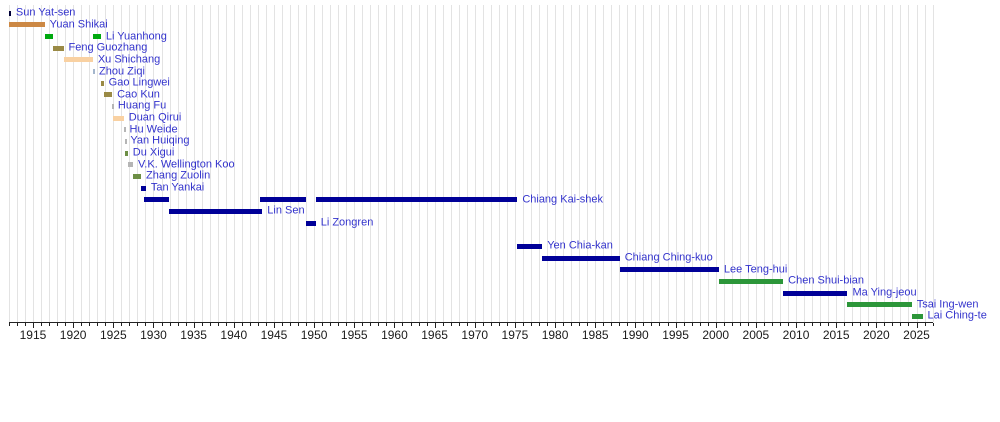  What do you see at coordinates (153, 335) in the screenshot?
I see `axis-tick-label: 1930` at bounding box center [153, 335].